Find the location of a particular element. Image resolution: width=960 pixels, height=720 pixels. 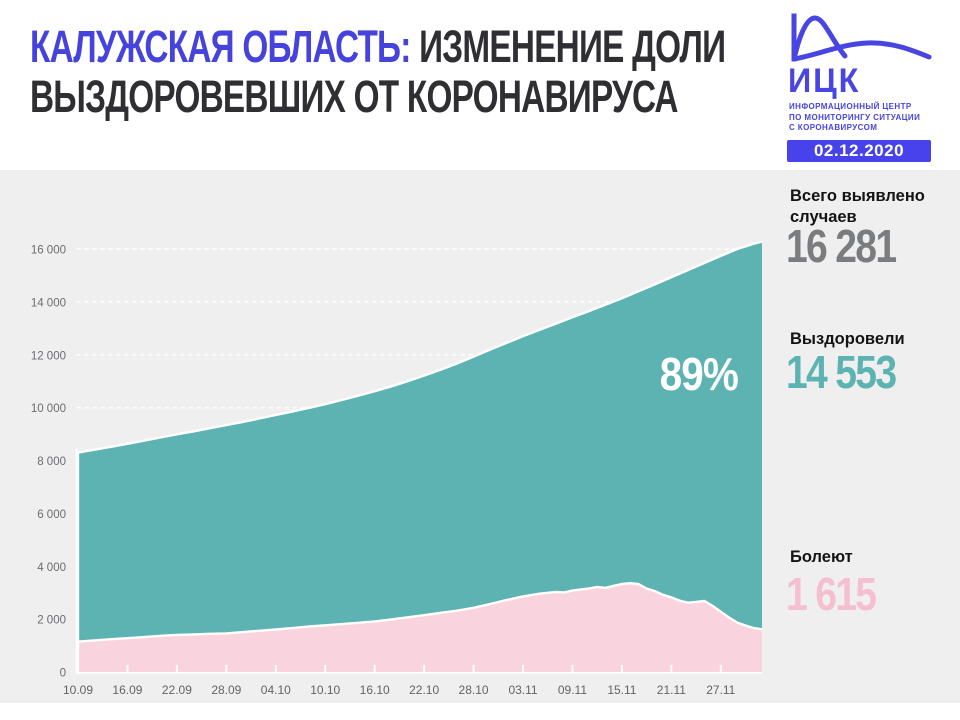

x-tick-label-03.11: 03.11 is located at coordinates (522, 690).